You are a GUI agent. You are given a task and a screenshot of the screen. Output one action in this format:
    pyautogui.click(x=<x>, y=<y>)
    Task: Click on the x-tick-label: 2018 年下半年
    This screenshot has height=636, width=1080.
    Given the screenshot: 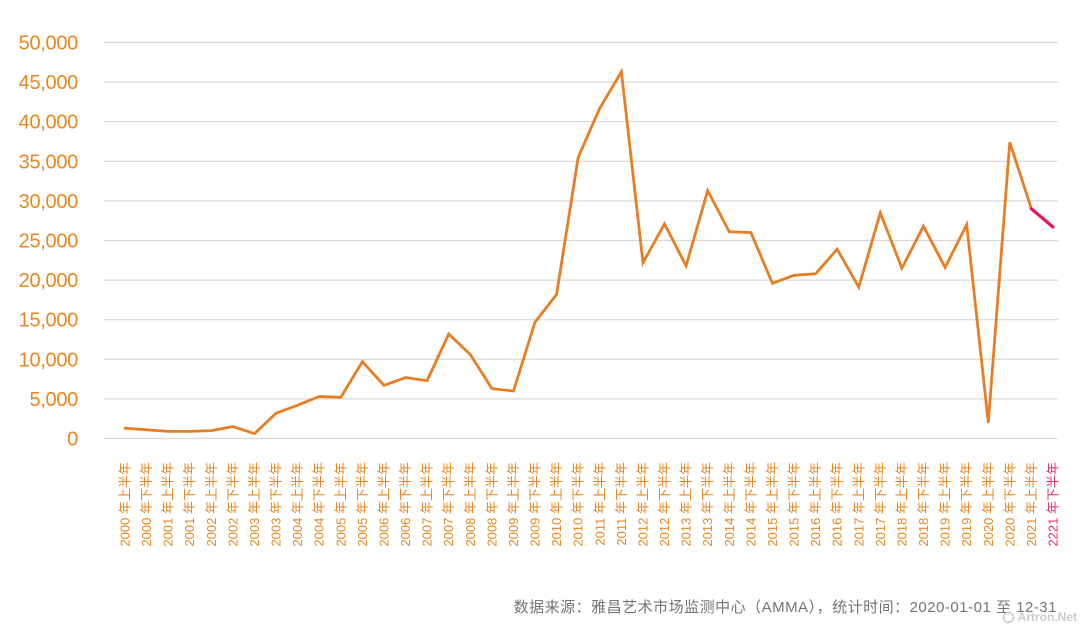 What is the action you would take?
    pyautogui.click(x=923, y=504)
    